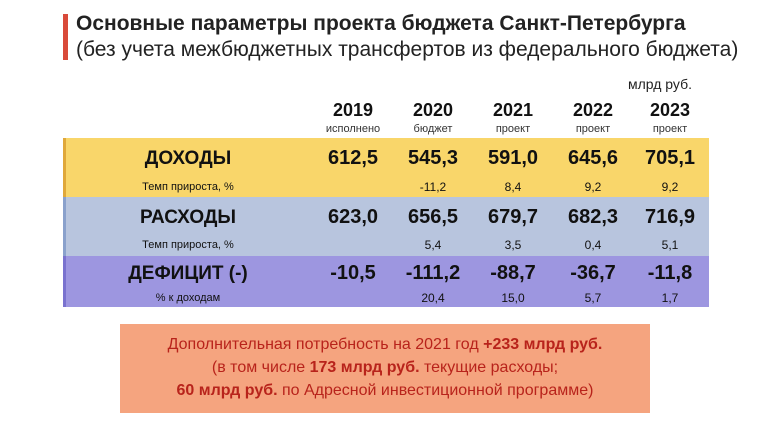 The image size is (770, 430). Describe the element at coordinates (433, 129) in the screenshot. I see `year-status: бюджет` at that location.